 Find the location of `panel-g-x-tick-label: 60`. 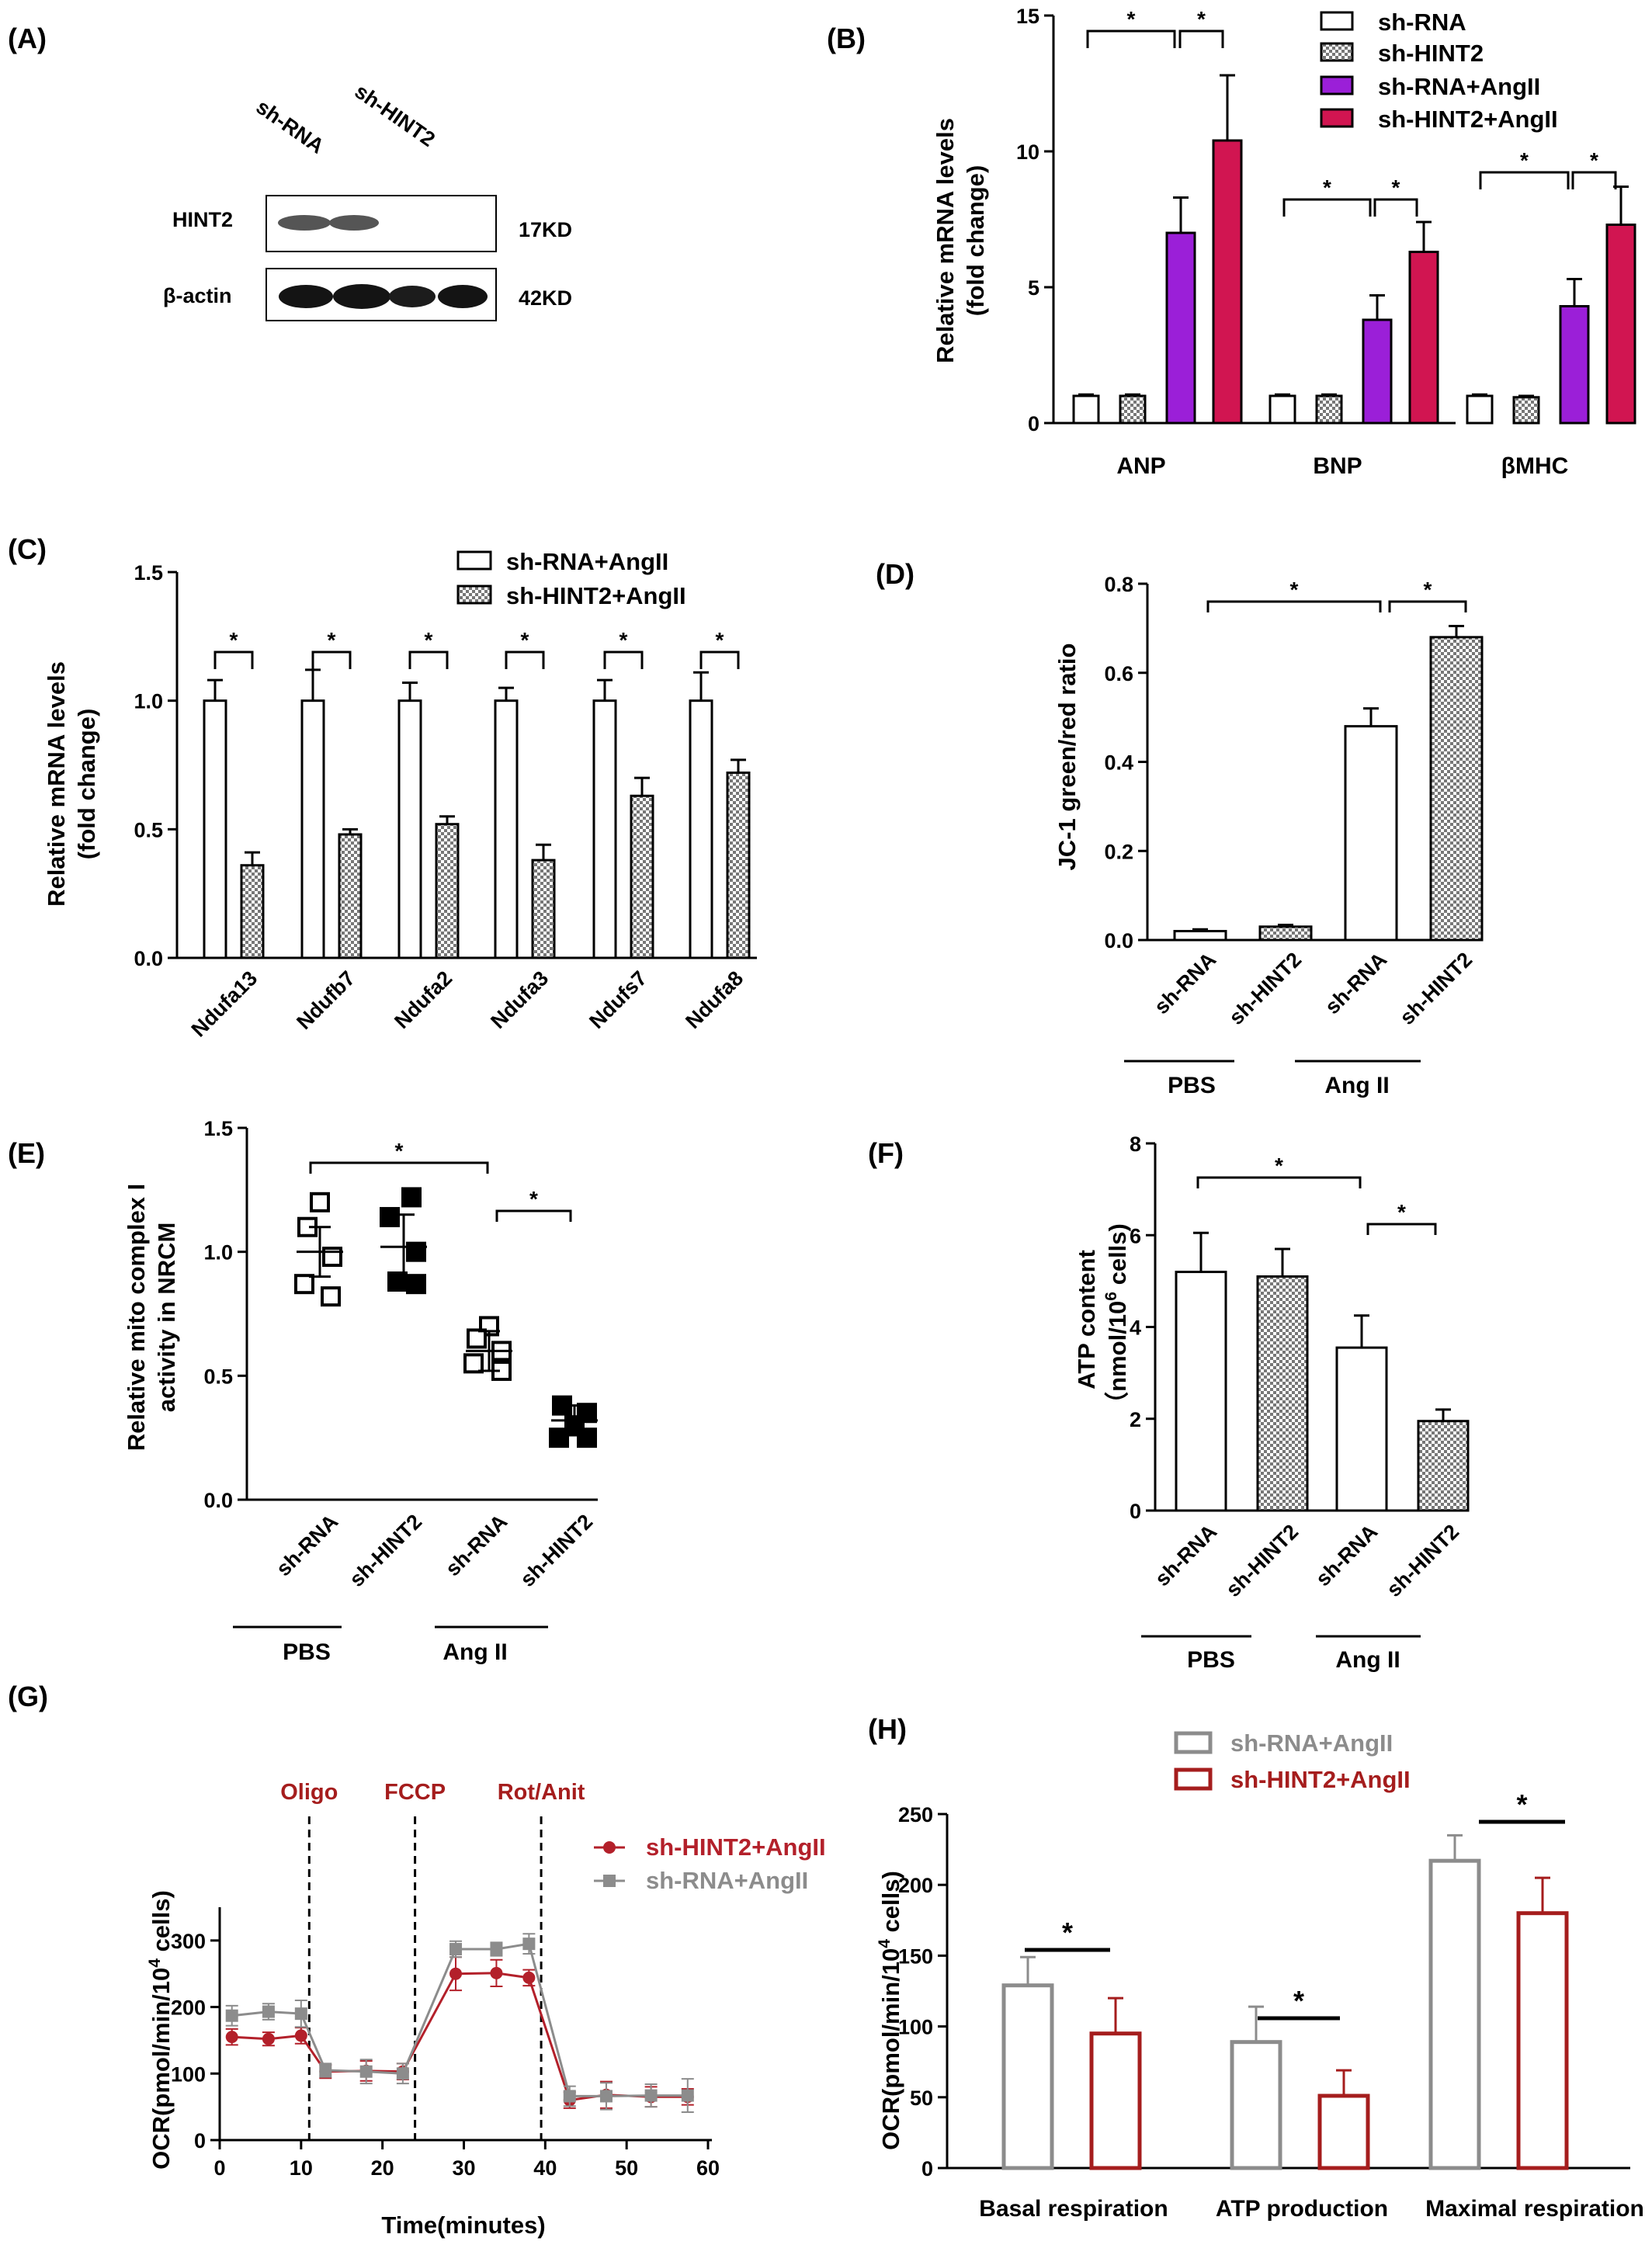

panel-g-x-tick-label: 60 is located at coordinates (708, 2168).